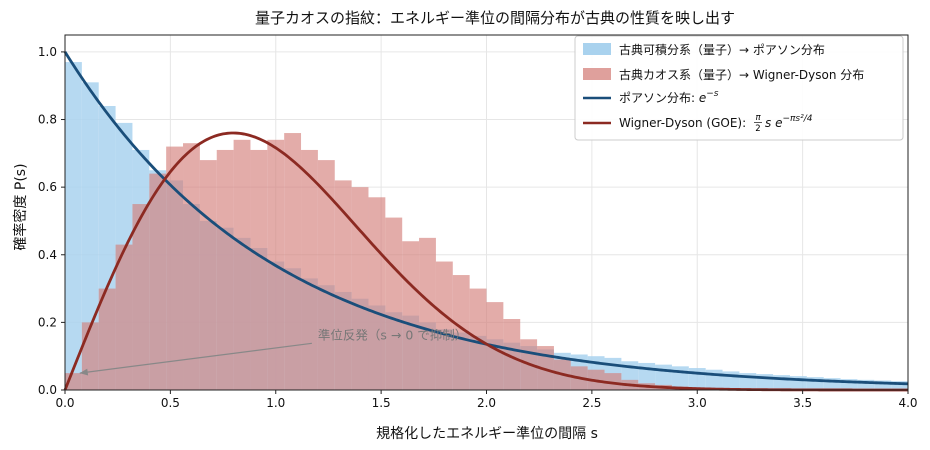 Image resolution: width=930 pixels, height=450 pixels. I want to click on y-tick-label: 0.6, so click(47, 187).